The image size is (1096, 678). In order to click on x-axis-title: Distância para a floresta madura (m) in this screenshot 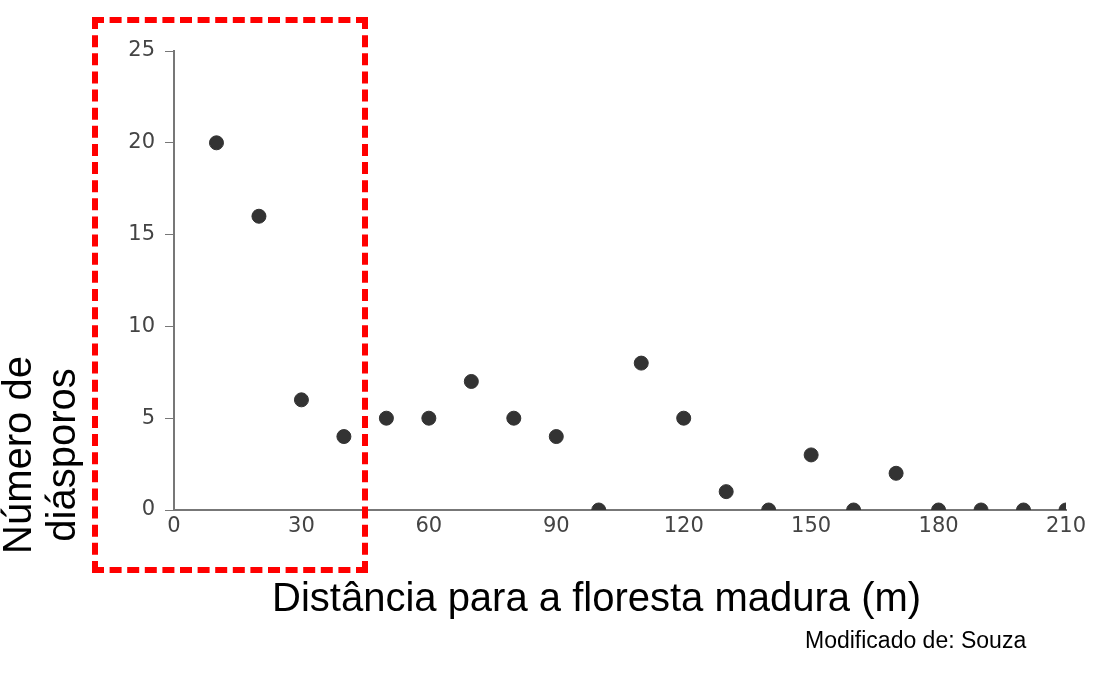, I will do `click(597, 597)`.